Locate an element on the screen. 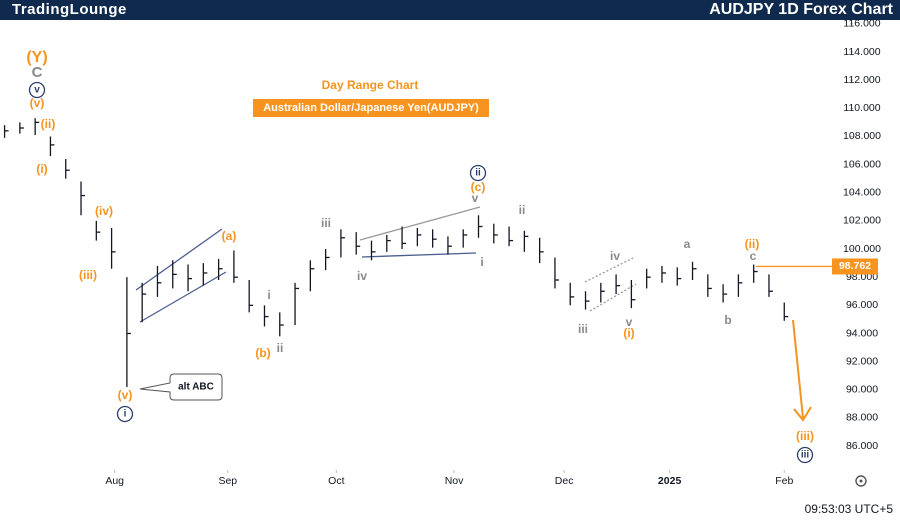 This screenshot has width=900, height=522. y-tick-label: 96.000 is located at coordinates (862, 305).